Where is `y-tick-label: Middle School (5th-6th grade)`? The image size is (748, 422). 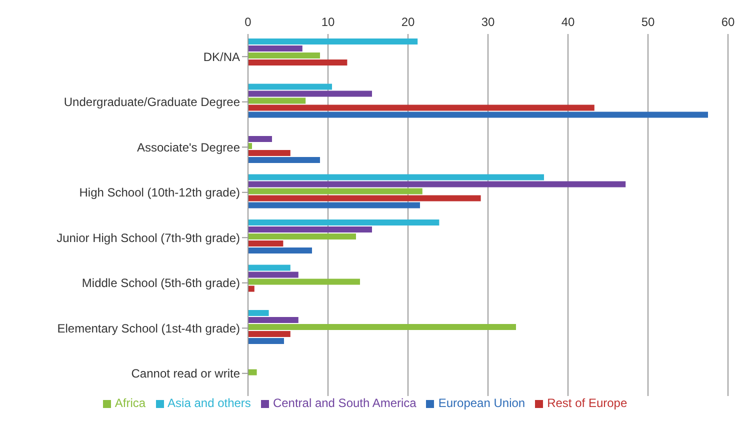
y-tick-label: Middle School (5th-6th grade) is located at coordinates (161, 283).